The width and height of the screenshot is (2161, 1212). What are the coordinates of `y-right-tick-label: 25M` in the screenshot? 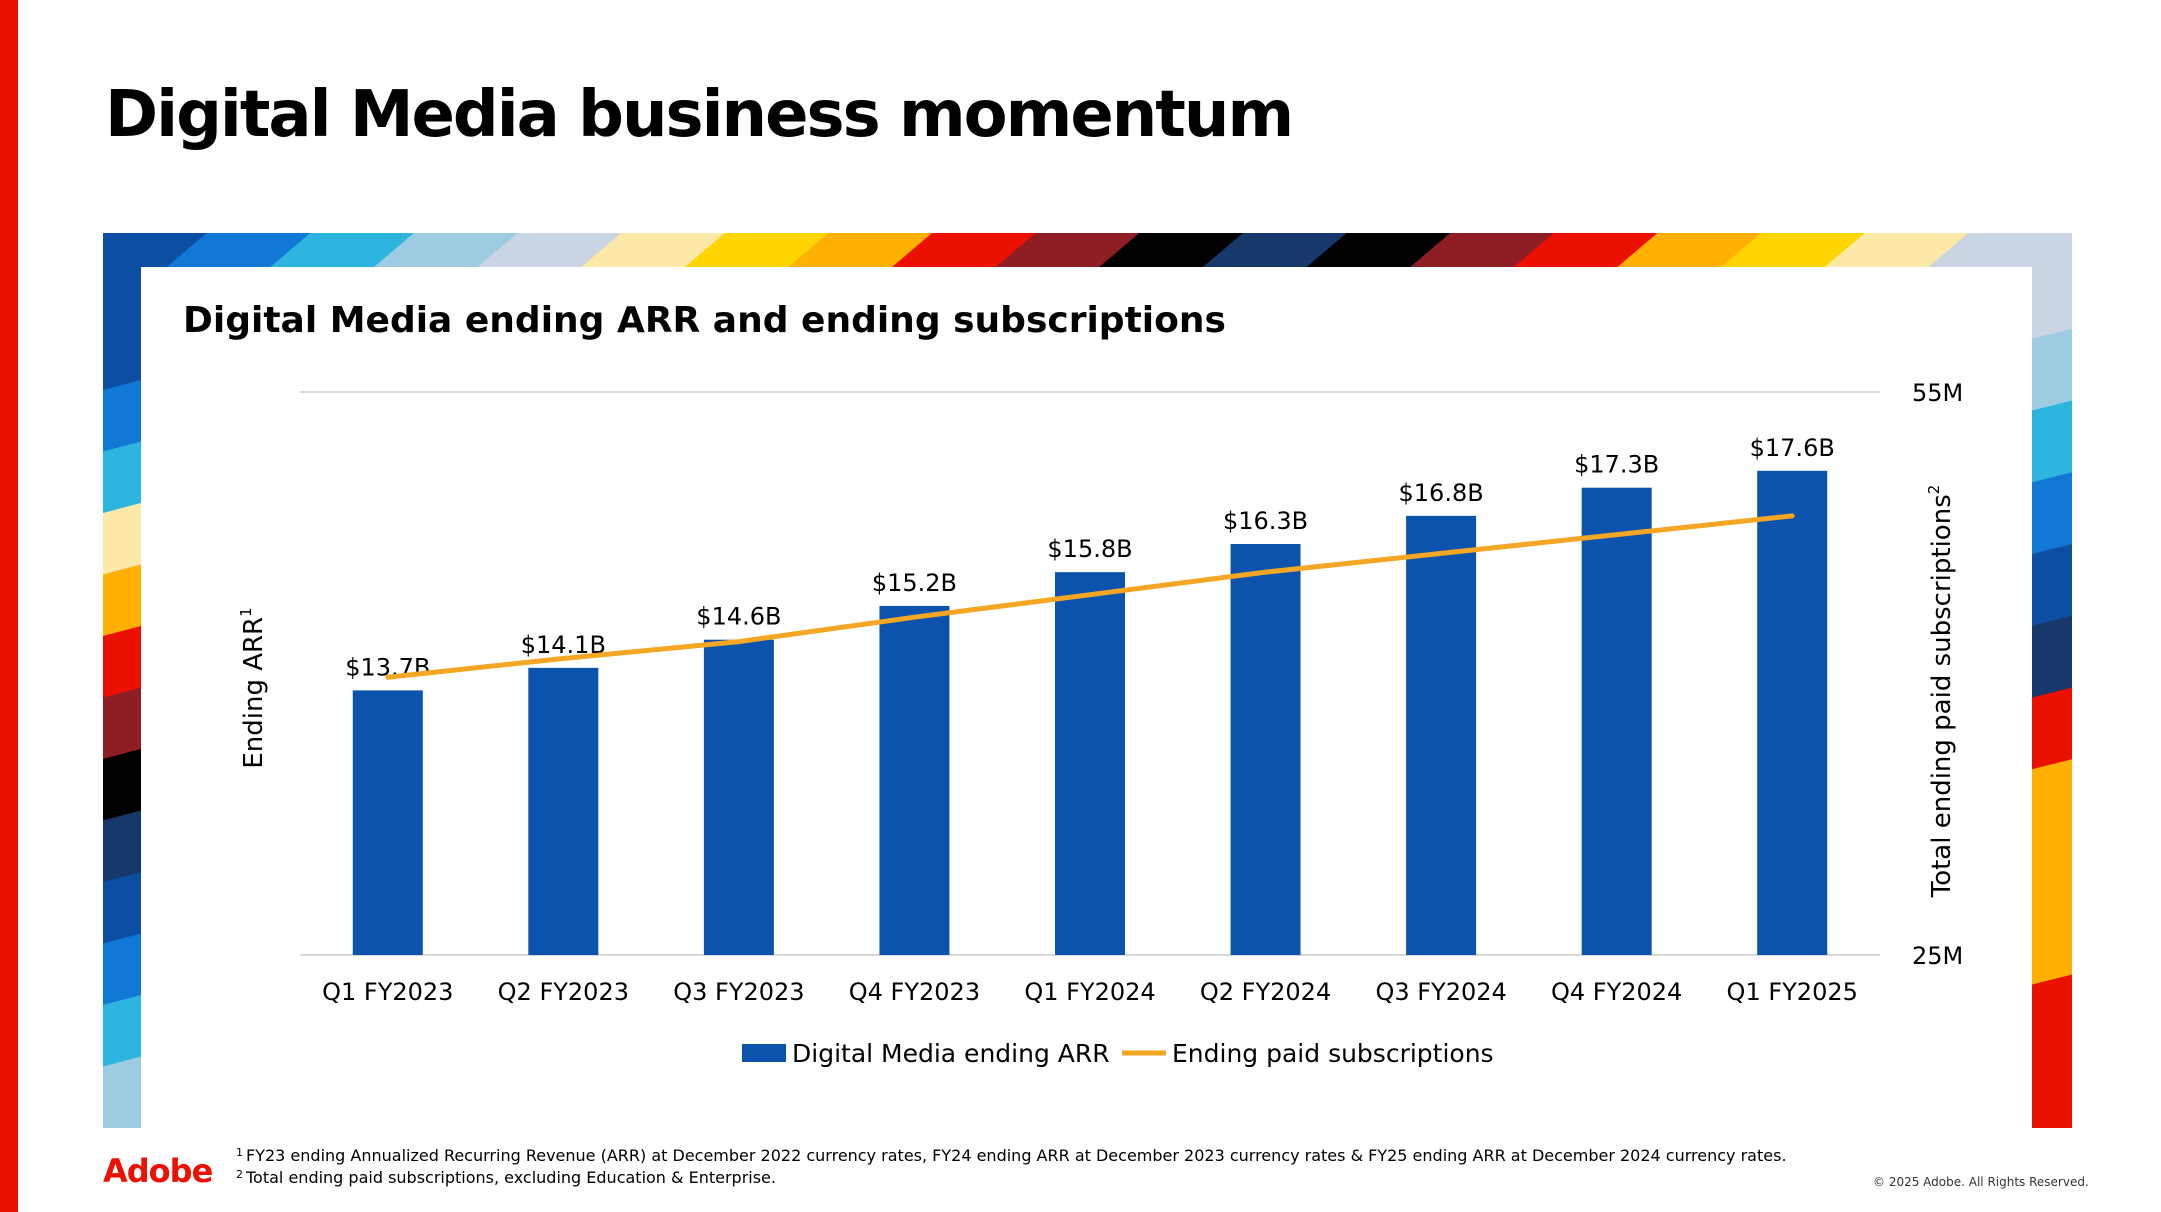 It's located at (1937, 956).